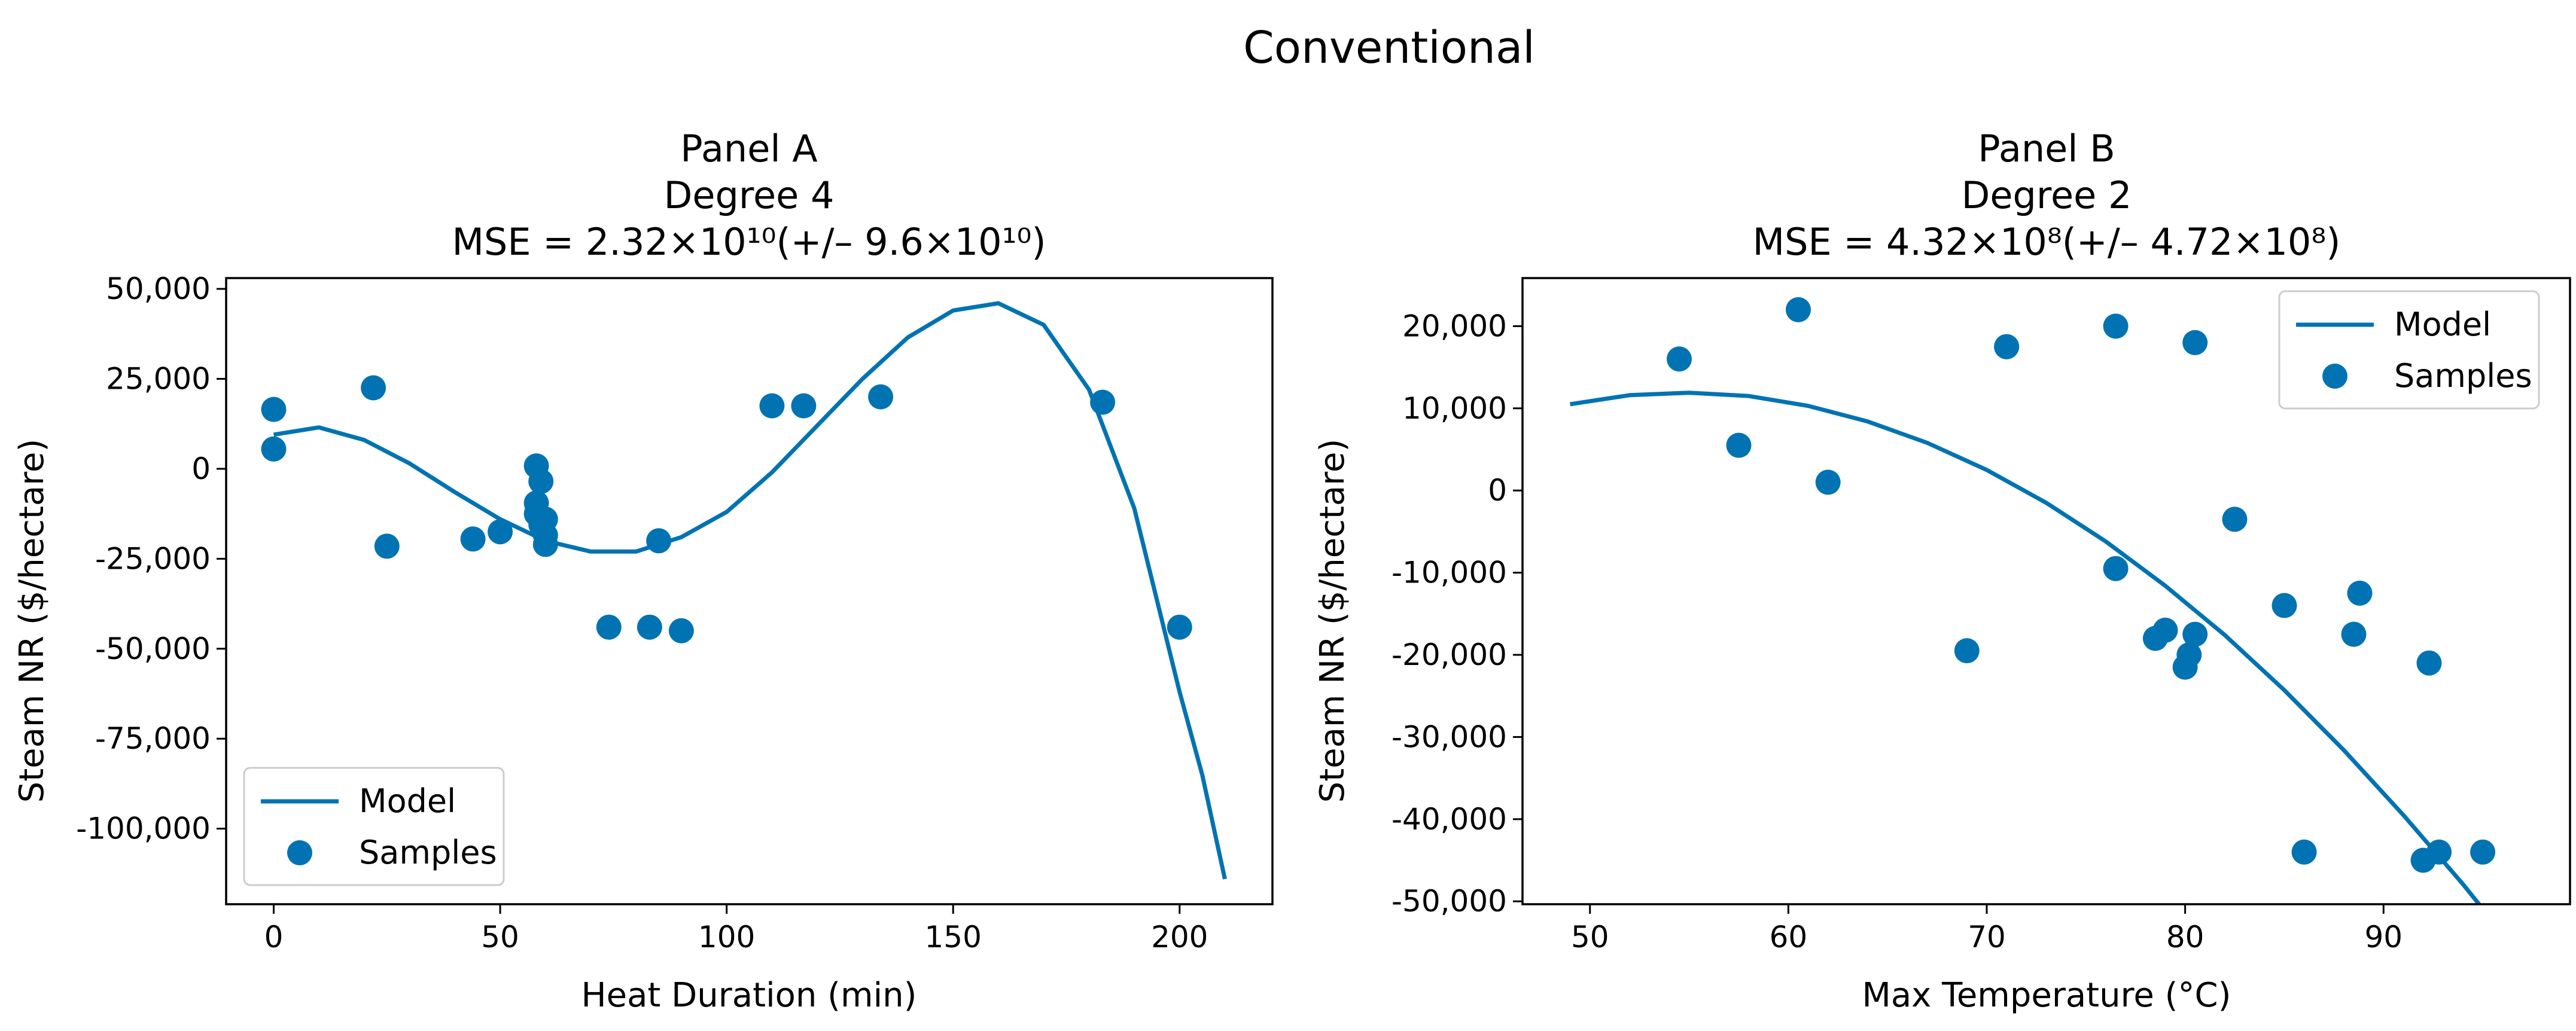  Describe the element at coordinates (158, 378) in the screenshot. I see `panel-a-ytick-label: 25,000` at that location.